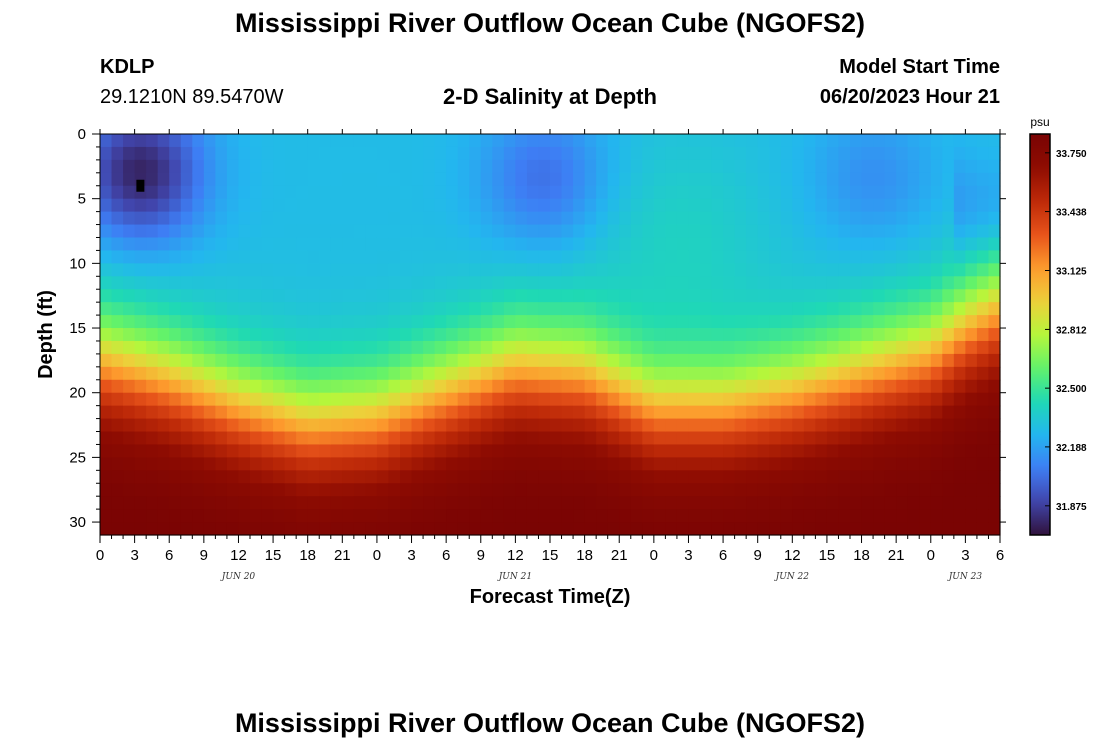 This screenshot has height=750, width=1100. What do you see at coordinates (758, 555) in the screenshot?
I see `x-tick-label: 9` at bounding box center [758, 555].